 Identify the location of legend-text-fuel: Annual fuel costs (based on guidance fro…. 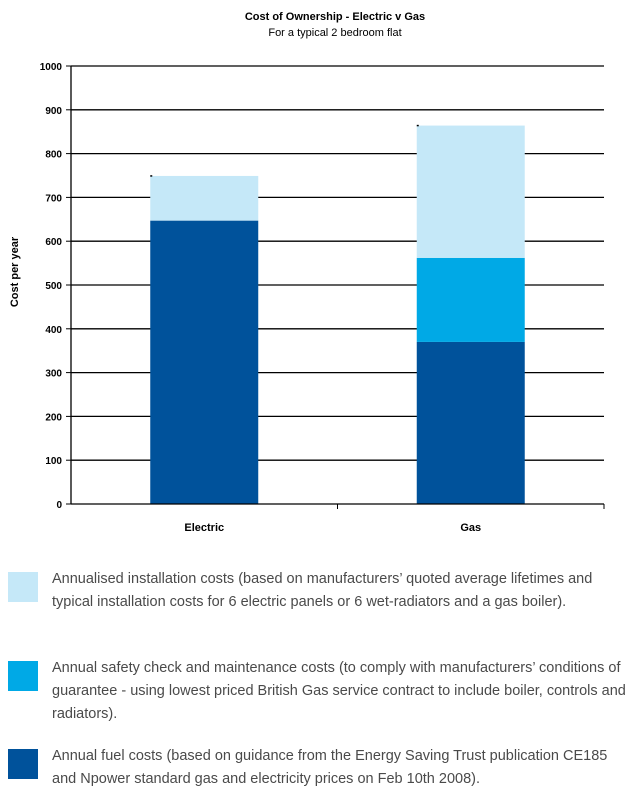
(330, 767).